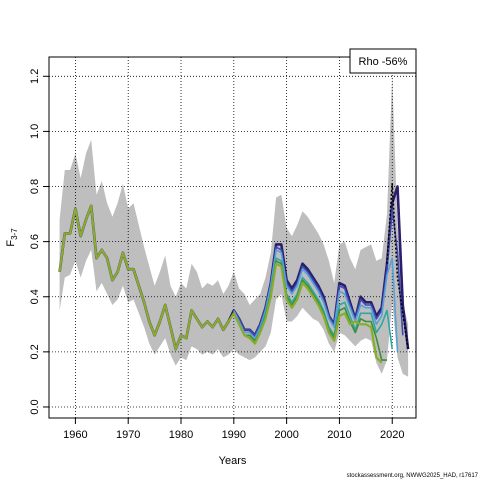 The image size is (480, 480). I want to click on x-tick-label: 1960, so click(75, 435).